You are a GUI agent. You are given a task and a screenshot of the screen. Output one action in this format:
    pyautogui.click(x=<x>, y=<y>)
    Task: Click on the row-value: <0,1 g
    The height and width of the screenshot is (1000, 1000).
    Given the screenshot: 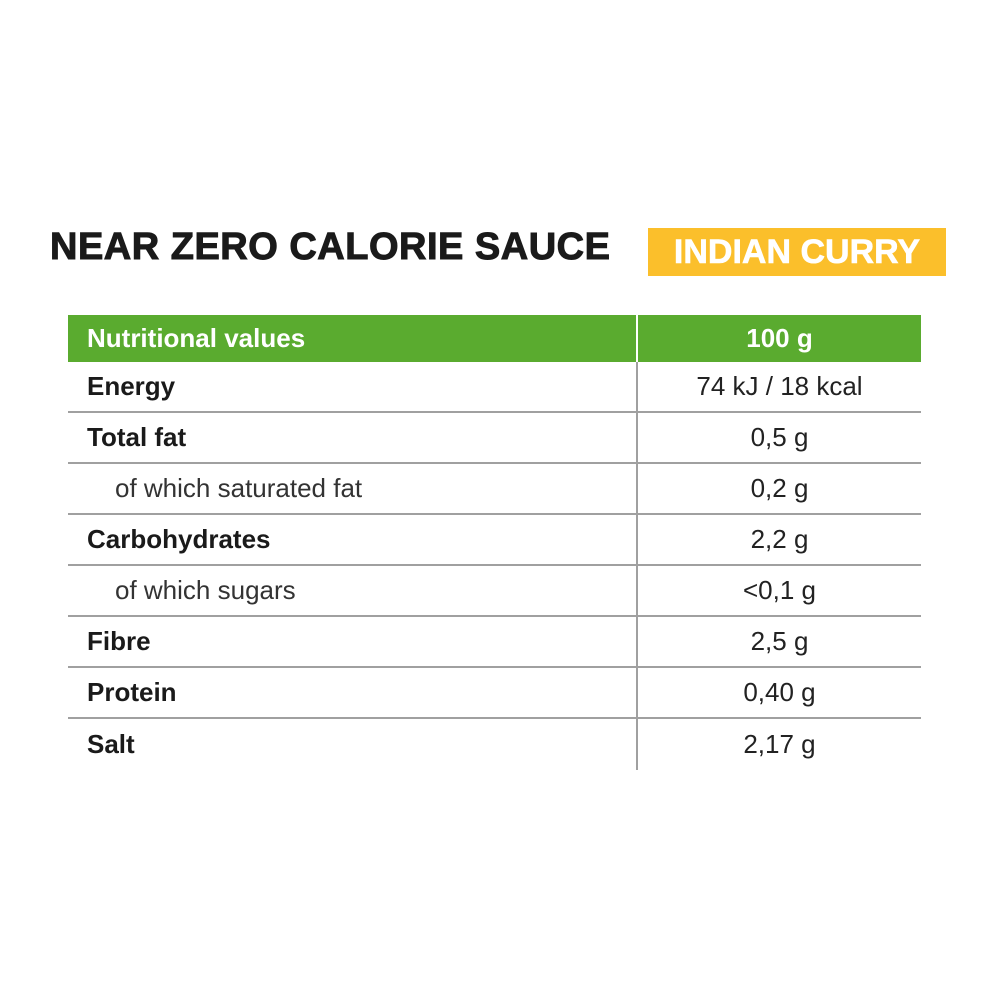 What is the action you would take?
    pyautogui.click(x=778, y=590)
    